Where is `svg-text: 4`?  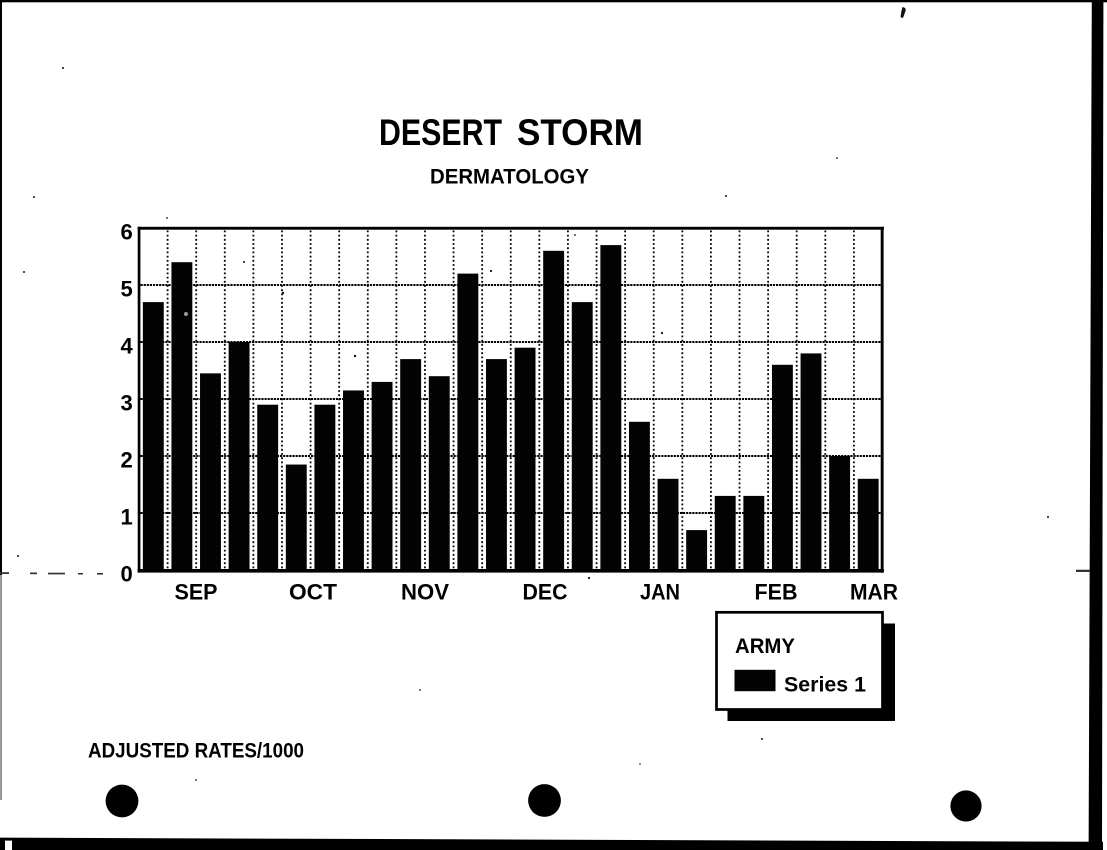 svg-text: 4 is located at coordinates (127, 345).